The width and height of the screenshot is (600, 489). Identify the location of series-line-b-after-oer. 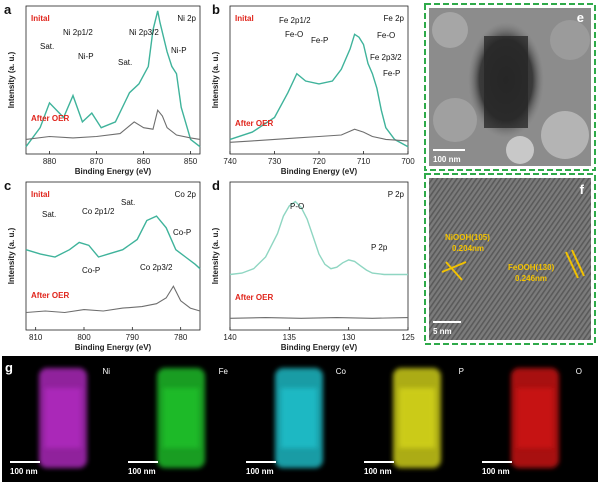
(319, 135).